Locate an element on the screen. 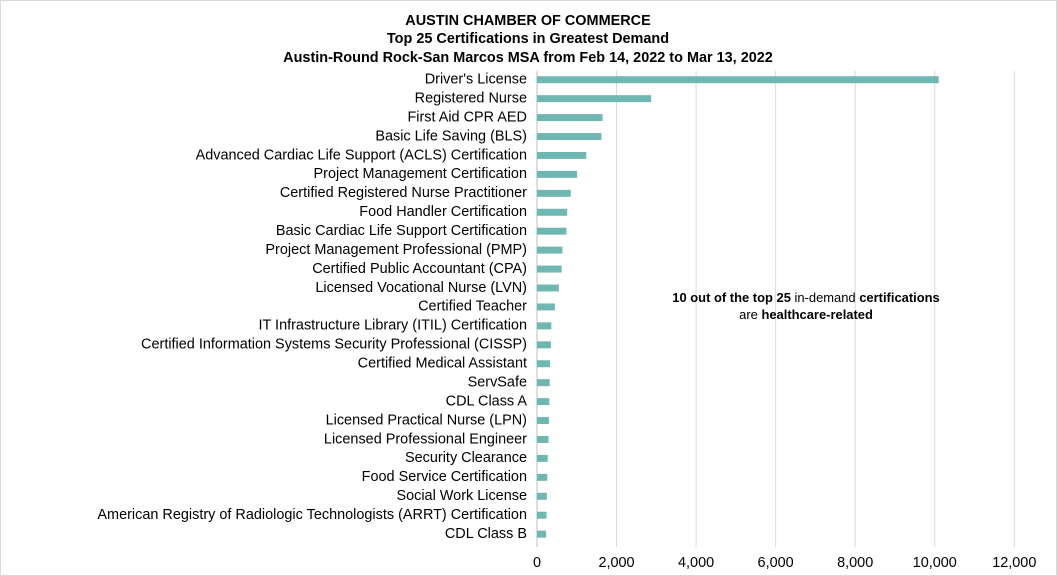  x-tick-label: 0 is located at coordinates (537, 563).